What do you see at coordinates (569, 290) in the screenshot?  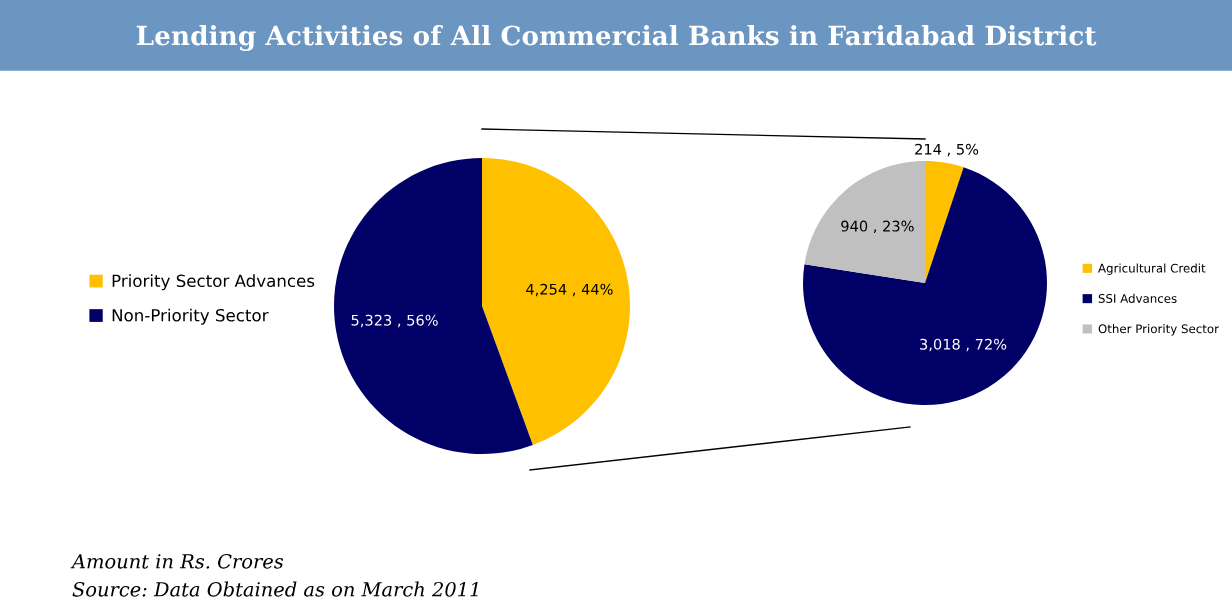 I see `data-label: 4,254 , 44%` at bounding box center [569, 290].